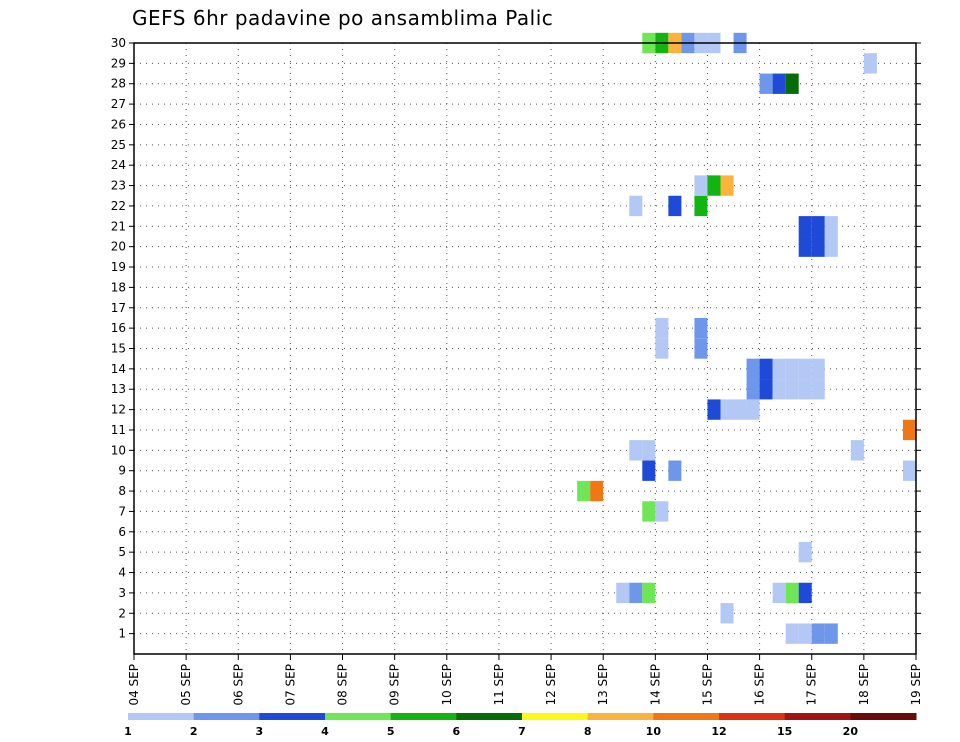  What do you see at coordinates (343, 18) in the screenshot?
I see `chart-title: GEFS 6hr padavine po ansamblima Palic` at bounding box center [343, 18].